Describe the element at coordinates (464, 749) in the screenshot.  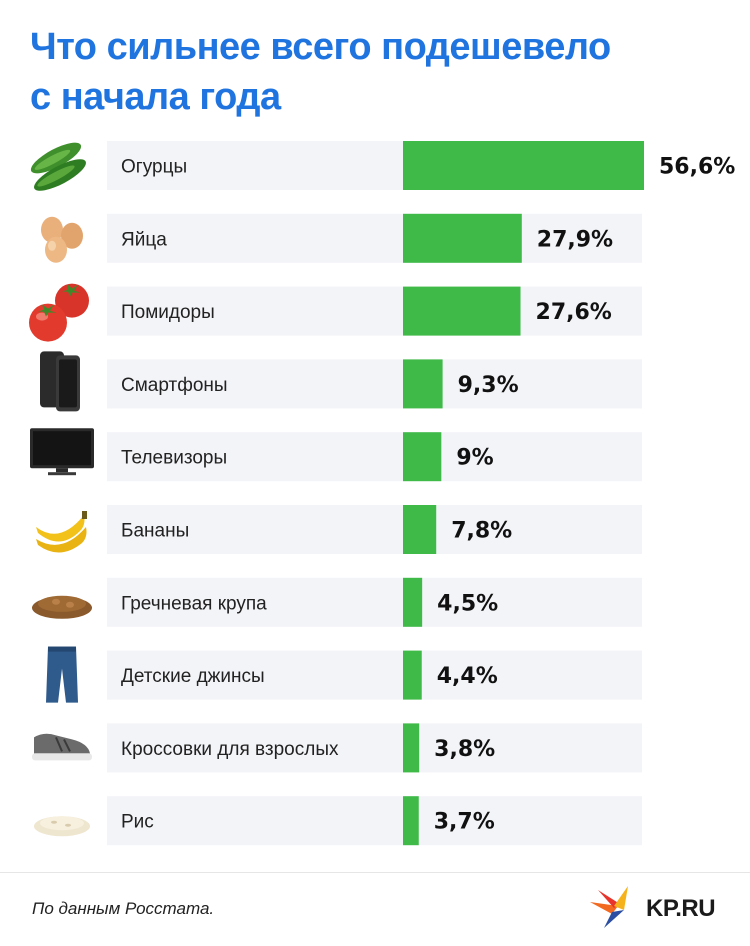
I see `value-label: 3,8%` at that location.